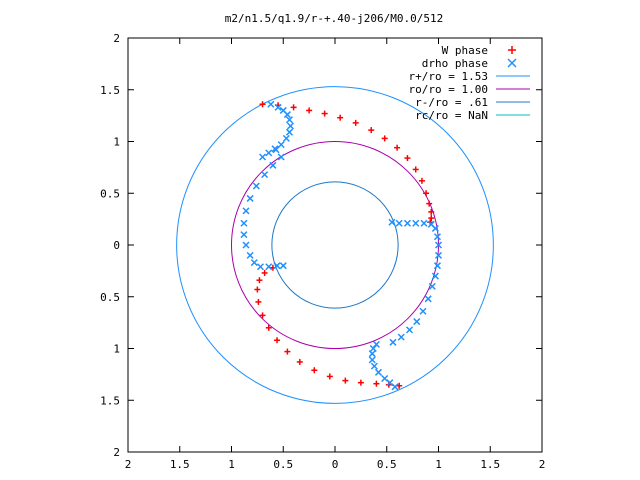 The image size is (640, 480). Describe the element at coordinates (448, 76) in the screenshot. I see `legend-label: r+/ro = 1.53` at that location.